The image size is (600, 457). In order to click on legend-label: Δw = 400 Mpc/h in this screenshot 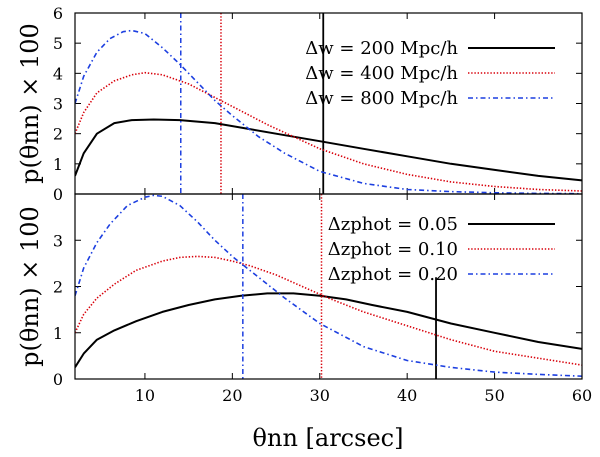, I will do `click(381, 73)`.